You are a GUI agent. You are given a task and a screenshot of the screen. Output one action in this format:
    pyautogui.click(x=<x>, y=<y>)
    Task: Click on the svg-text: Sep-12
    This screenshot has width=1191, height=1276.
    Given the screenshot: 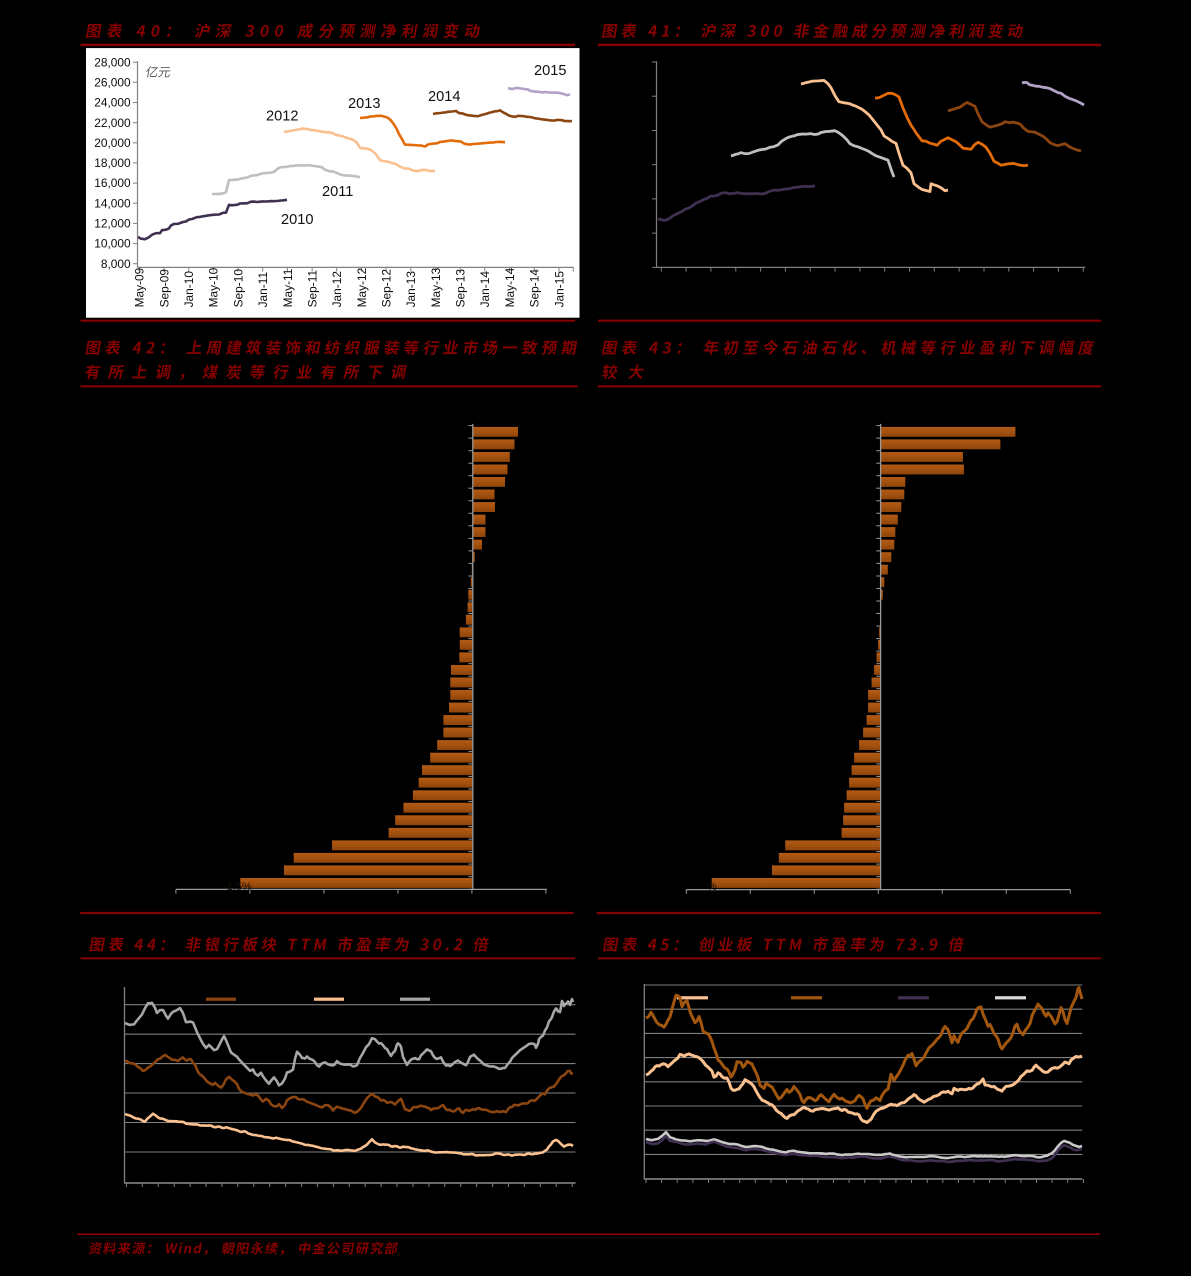 What is the action you would take?
    pyautogui.click(x=387, y=288)
    